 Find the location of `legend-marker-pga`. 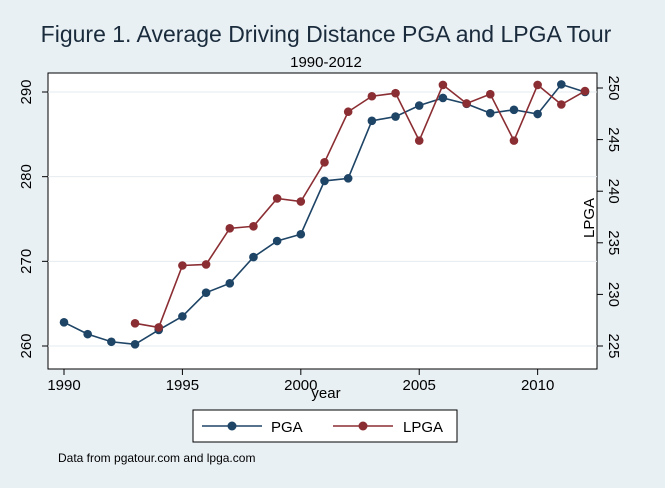

legend-marker-pga is located at coordinates (232, 426).